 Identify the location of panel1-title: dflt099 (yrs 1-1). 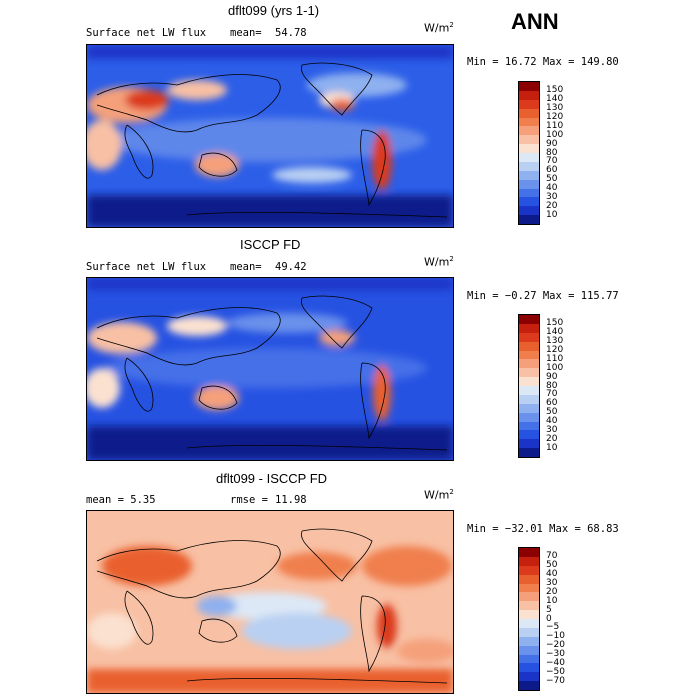
(274, 10).